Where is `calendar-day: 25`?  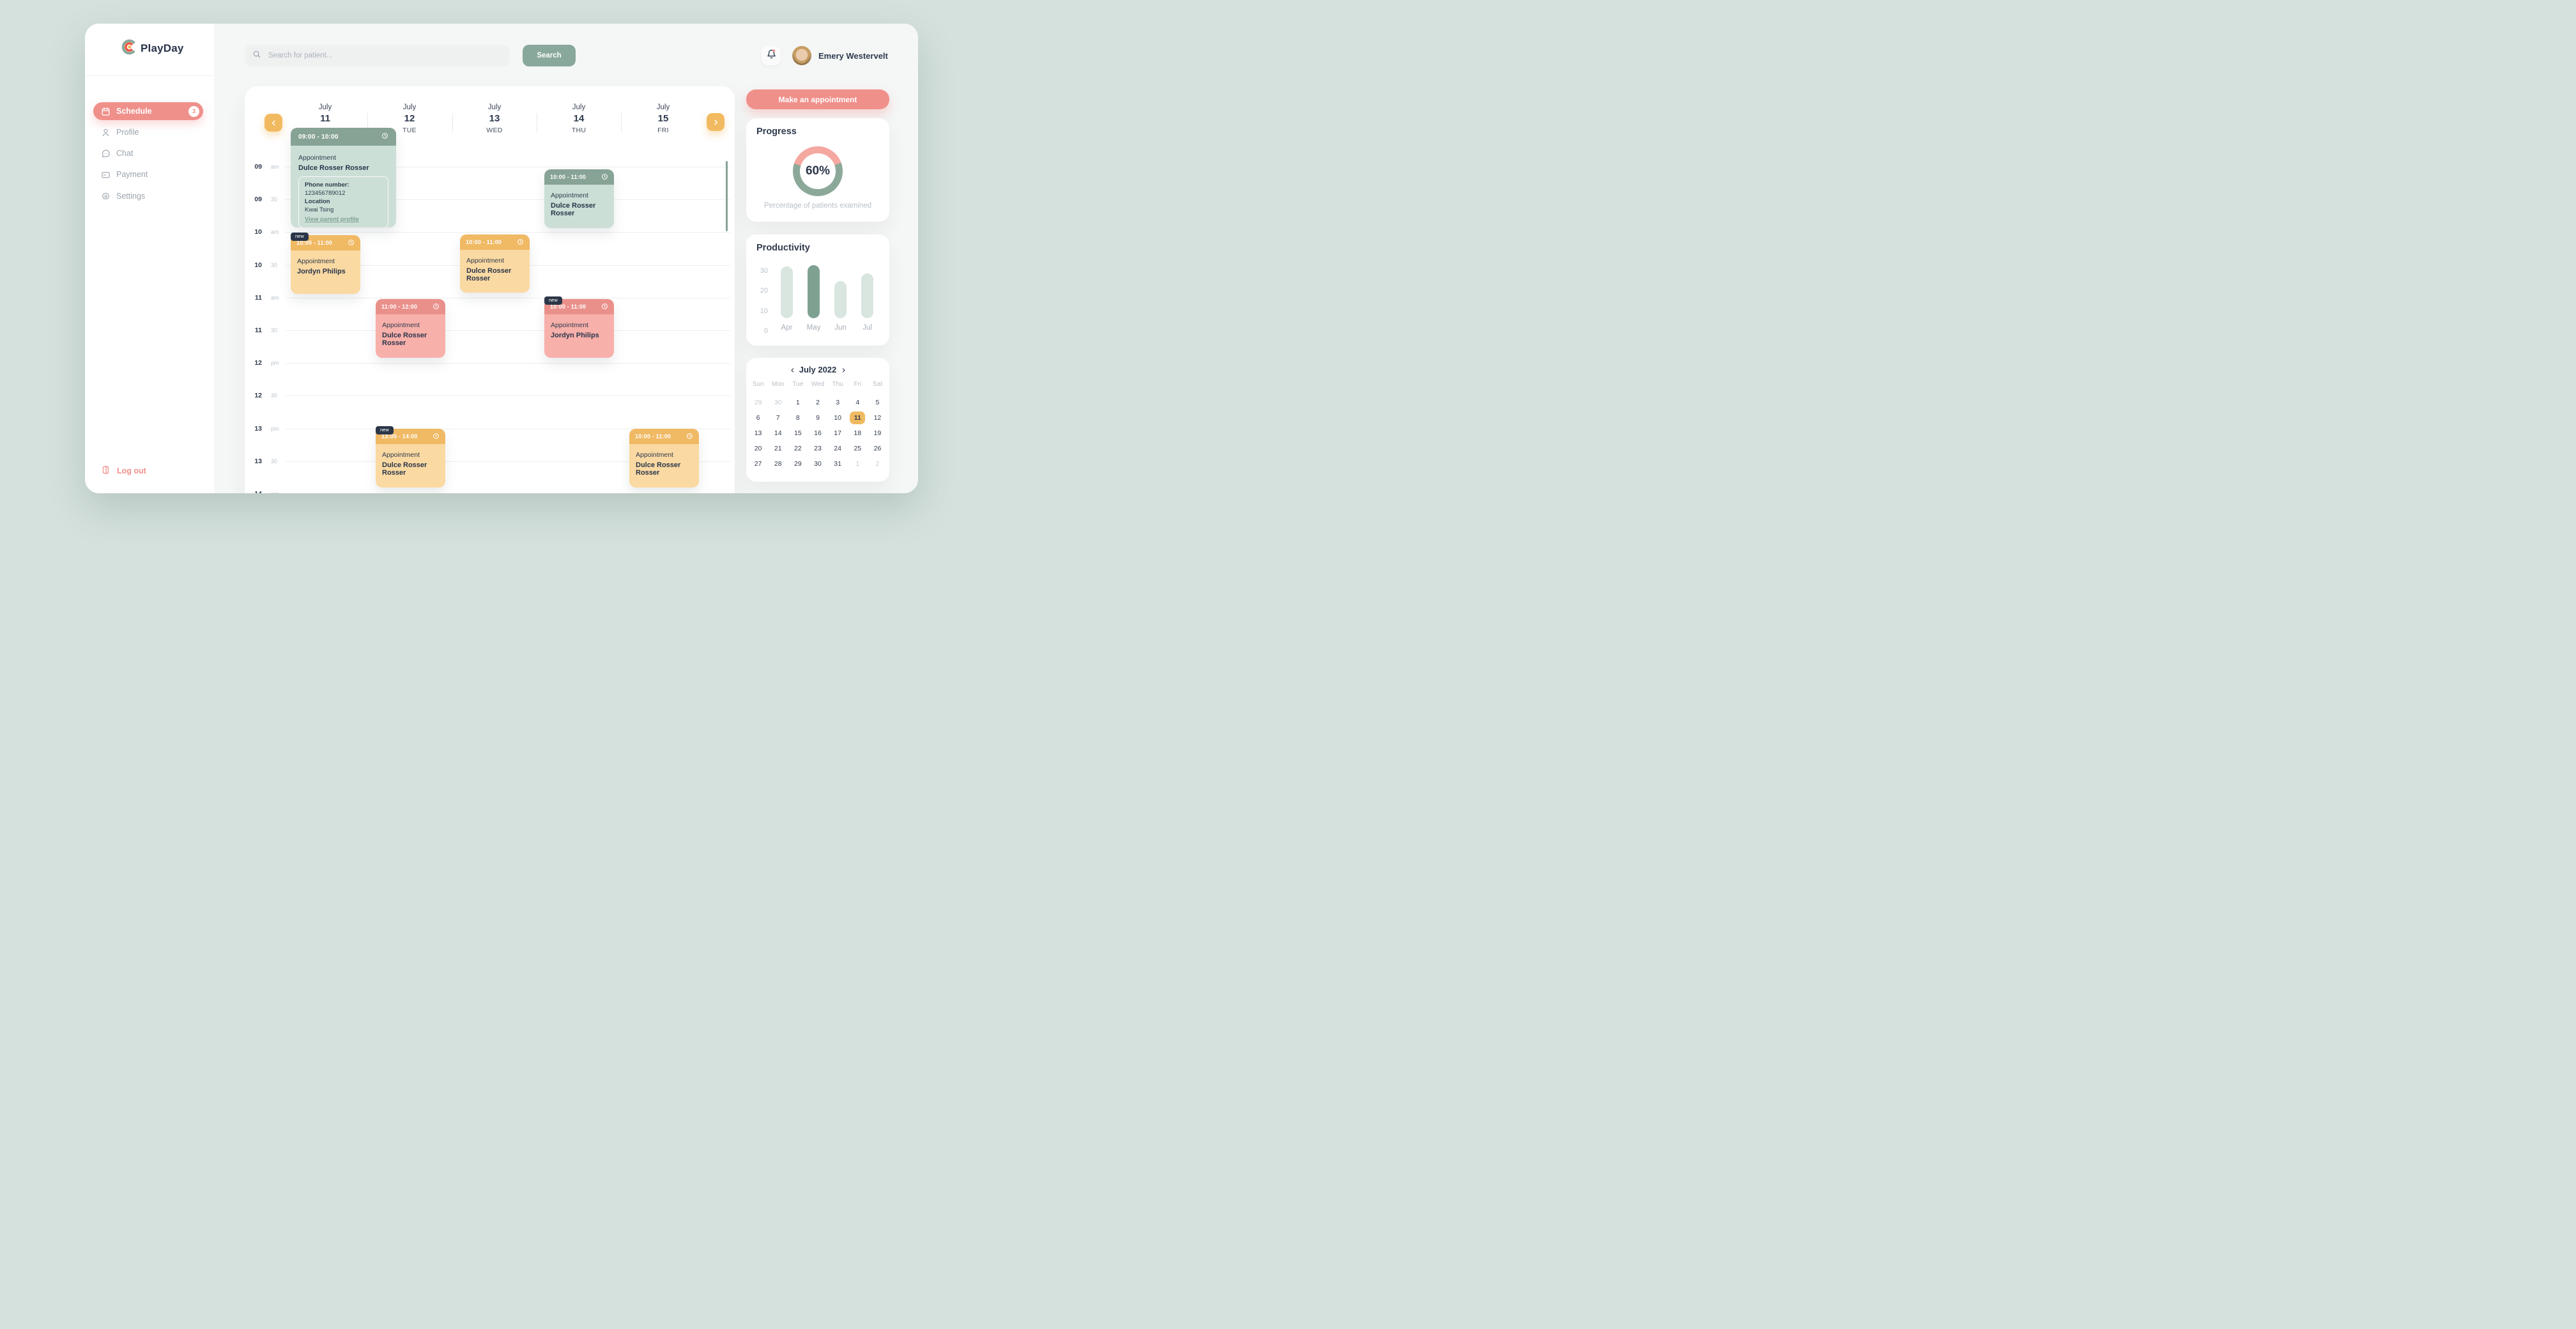 calendar-day: 25 is located at coordinates (858, 448).